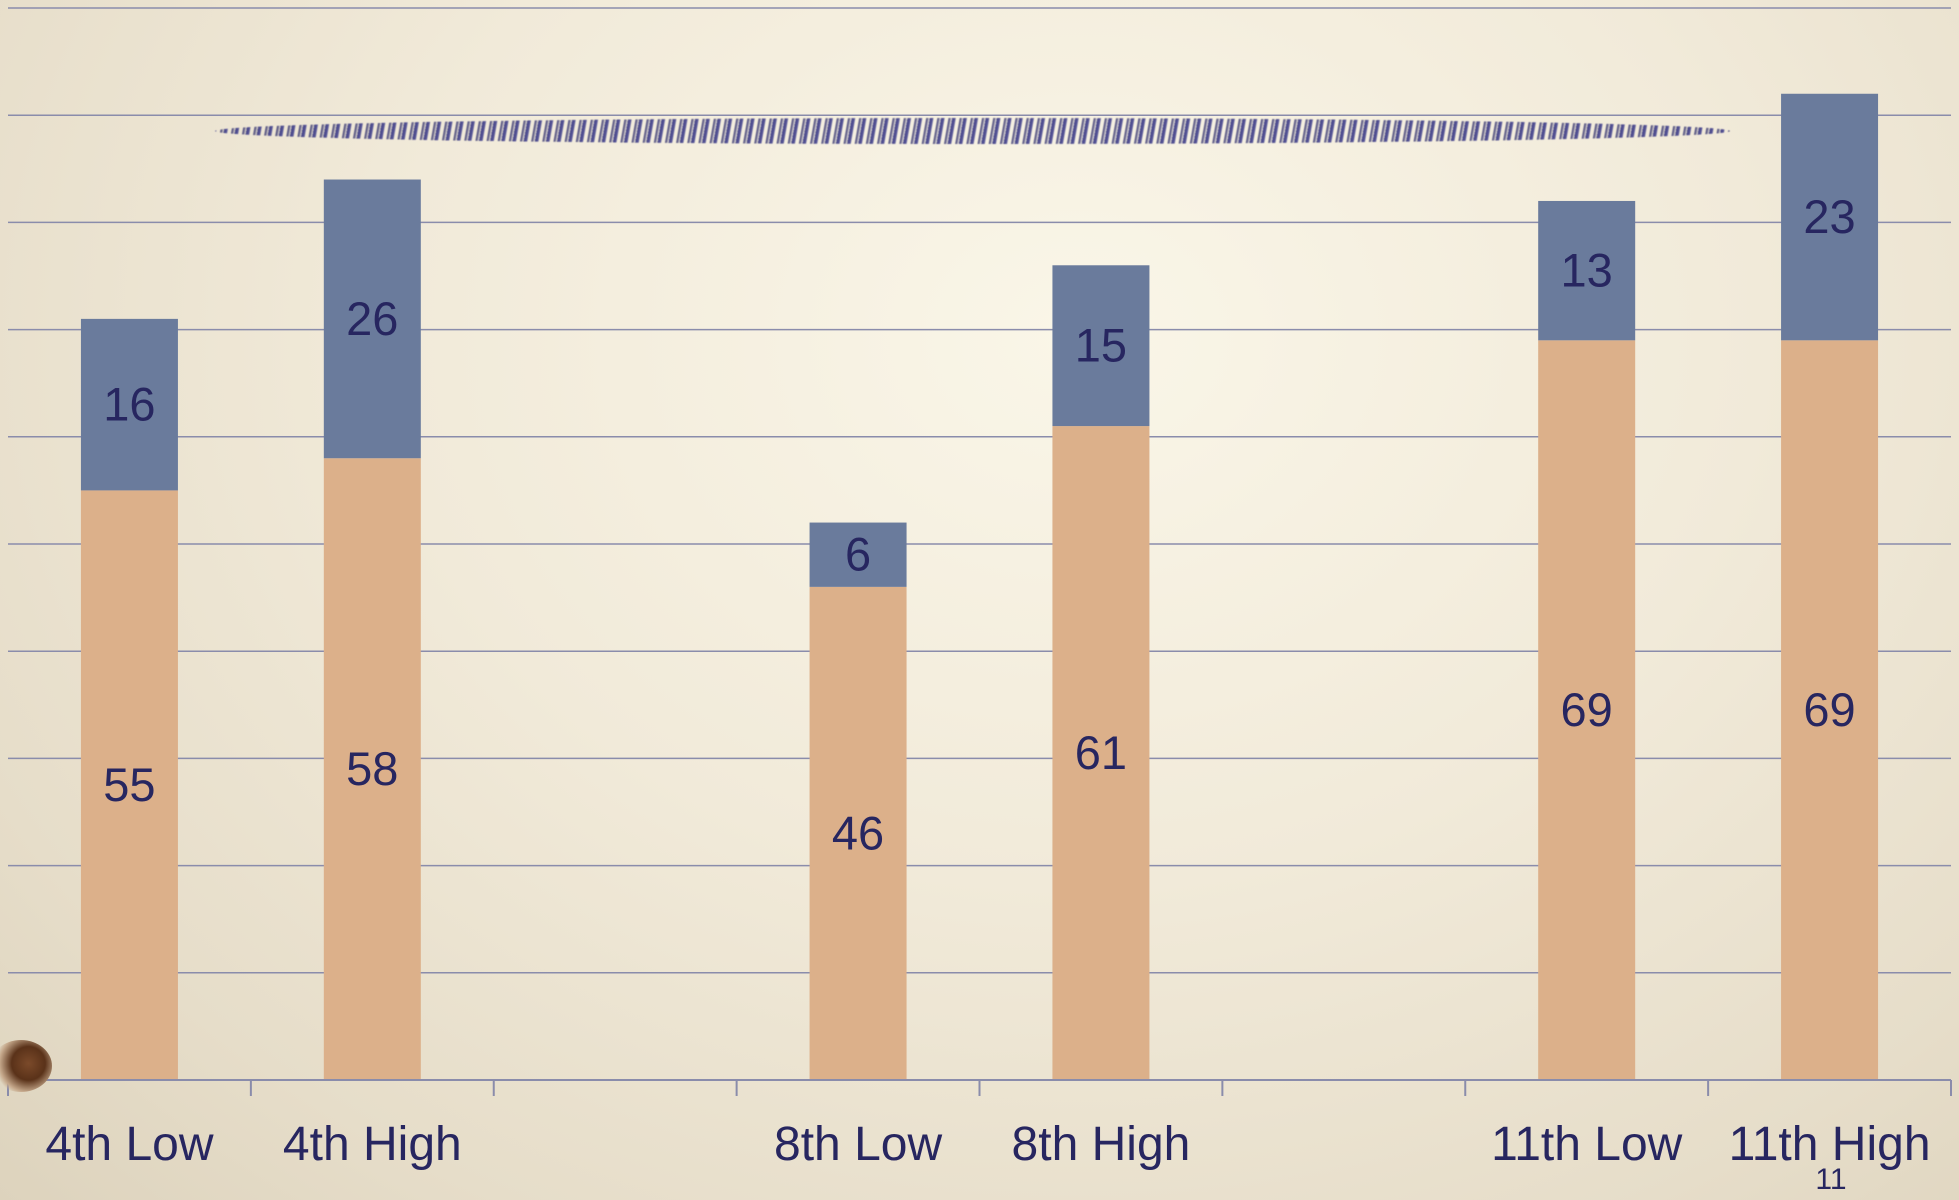 The image size is (1959, 1200). What do you see at coordinates (1831, 1179) in the screenshot?
I see `page-number: 11` at bounding box center [1831, 1179].